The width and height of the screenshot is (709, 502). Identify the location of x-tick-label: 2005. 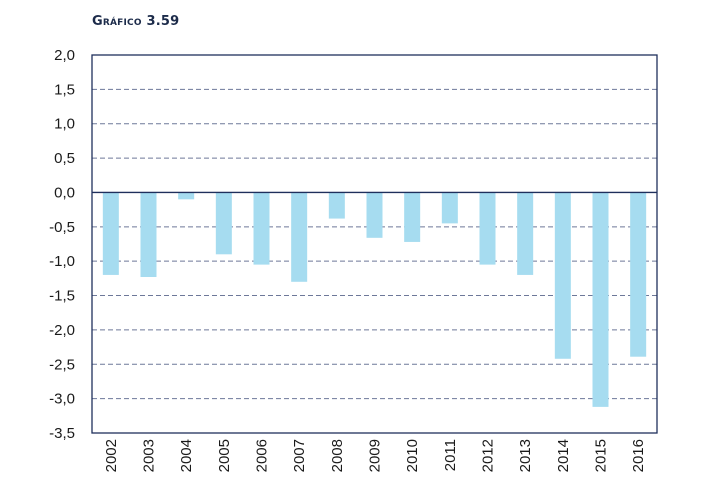
(224, 455).